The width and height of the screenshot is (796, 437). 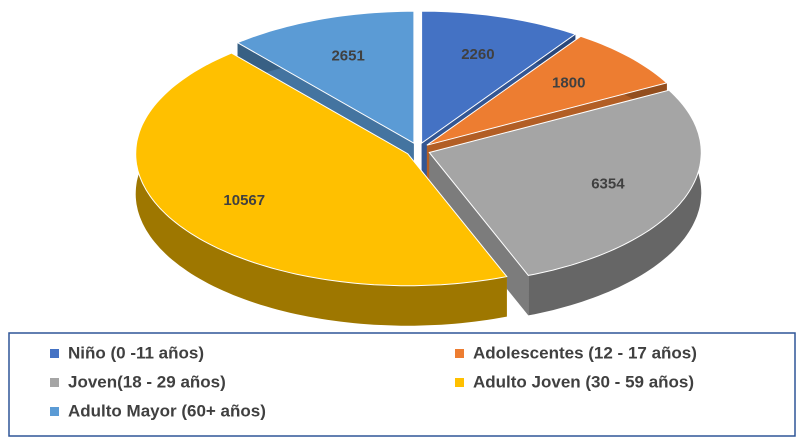 I want to click on legend-label: Adolescentes (12 - 17 años), so click(x=585, y=352).